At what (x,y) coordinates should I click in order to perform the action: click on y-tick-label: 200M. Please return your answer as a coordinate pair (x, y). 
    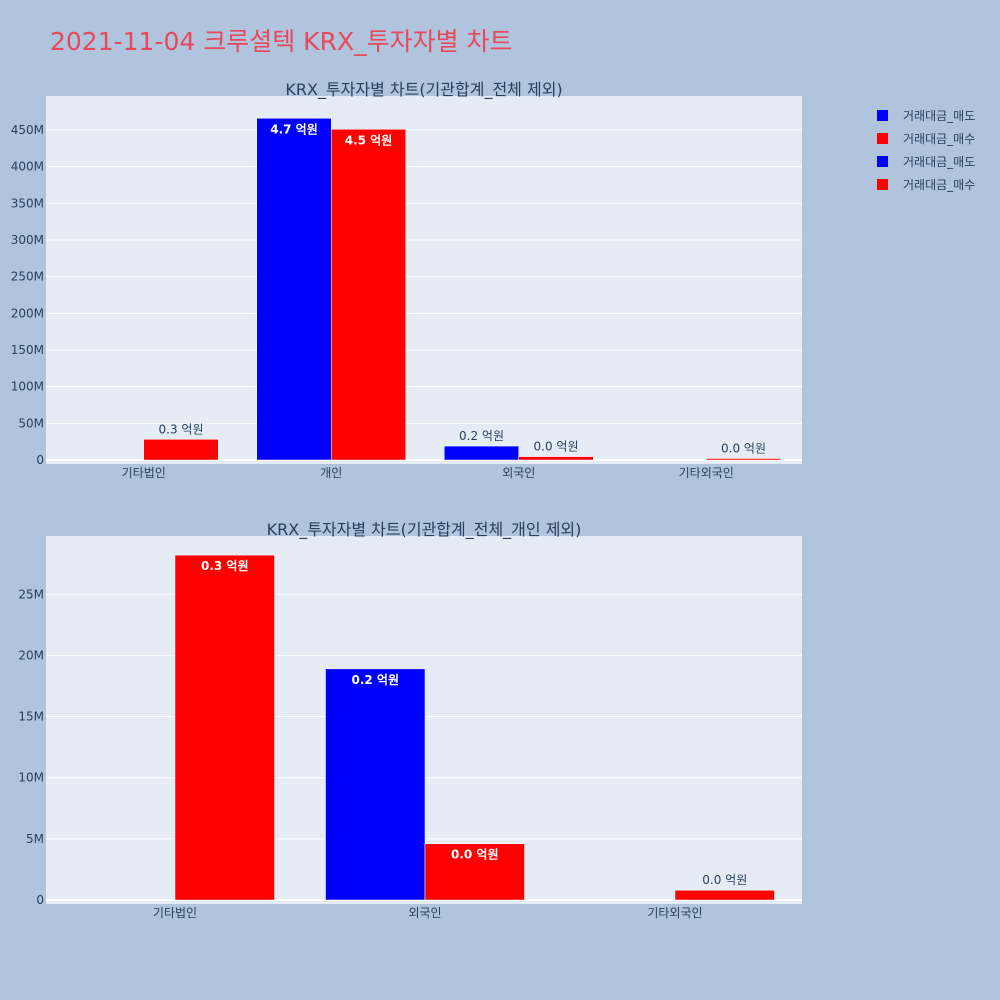
    Looking at the image, I should click on (27, 313).